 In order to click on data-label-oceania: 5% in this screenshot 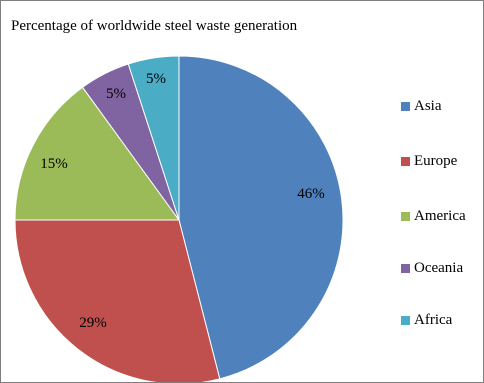, I will do `click(116, 94)`.